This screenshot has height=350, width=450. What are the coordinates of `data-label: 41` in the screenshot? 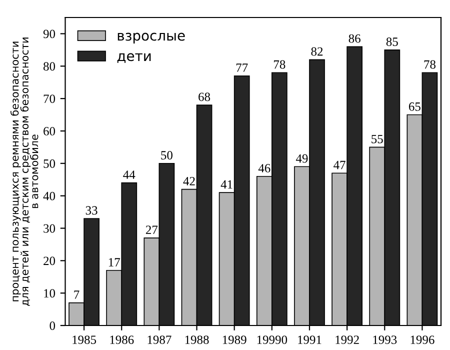 It's located at (226, 184).